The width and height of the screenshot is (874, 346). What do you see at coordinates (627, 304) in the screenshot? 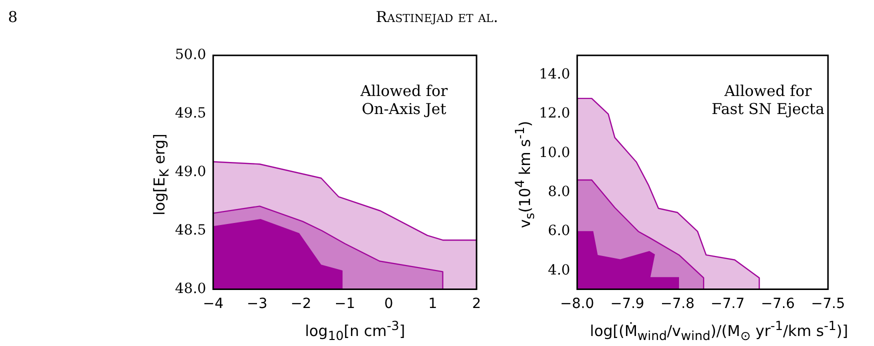
I see `x-tick-label: −7.9` at bounding box center [627, 304].